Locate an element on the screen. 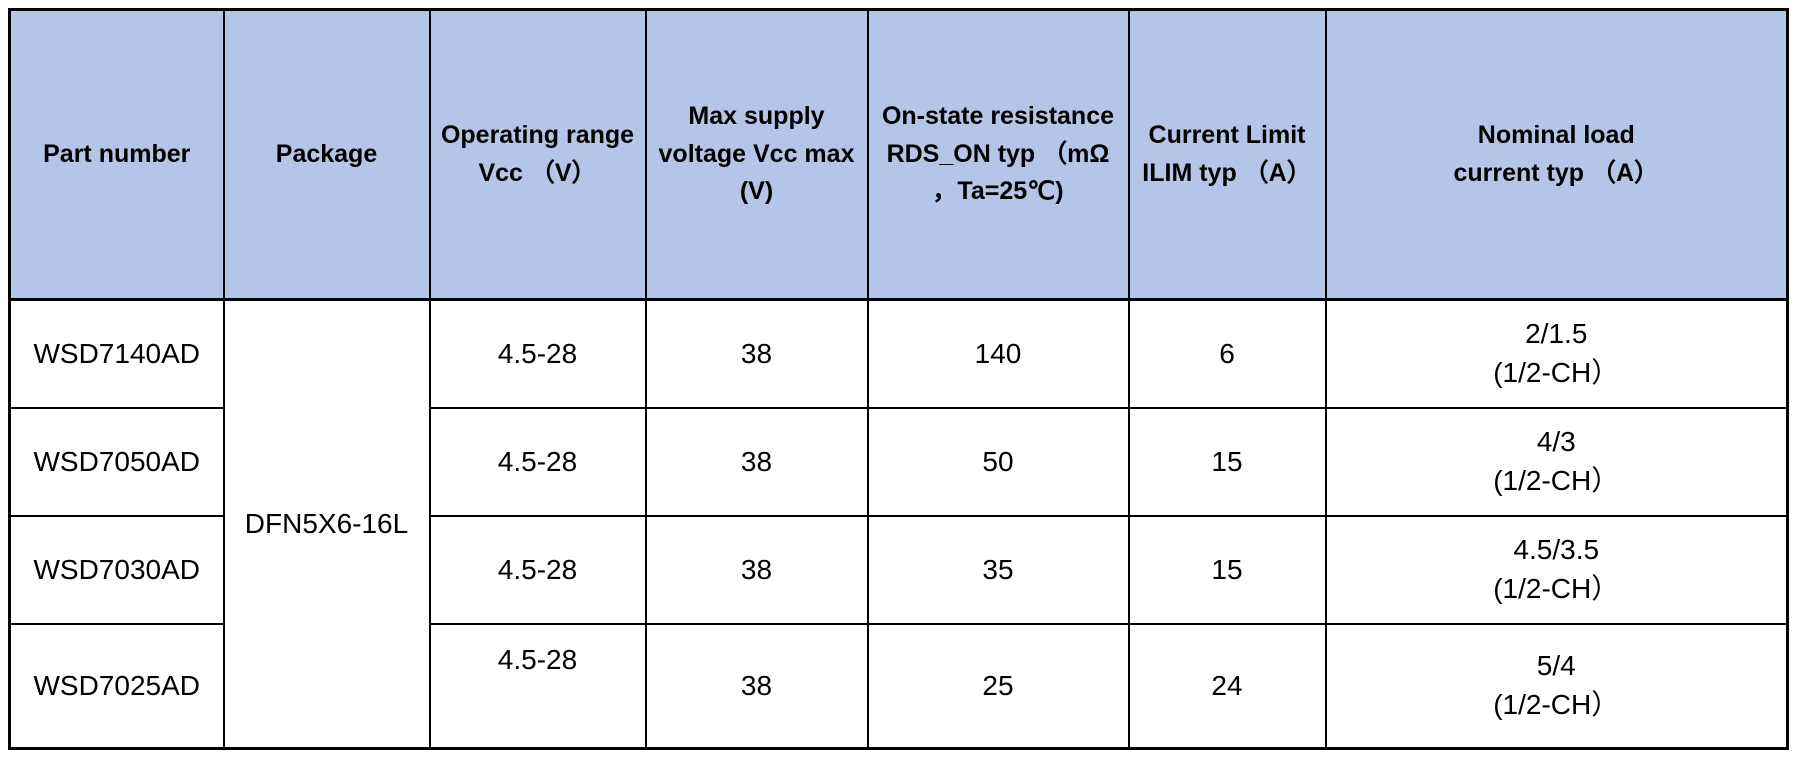 This screenshot has height=758, width=1795. header-operating-range: Operating range Vcc （V） is located at coordinates (537, 154).